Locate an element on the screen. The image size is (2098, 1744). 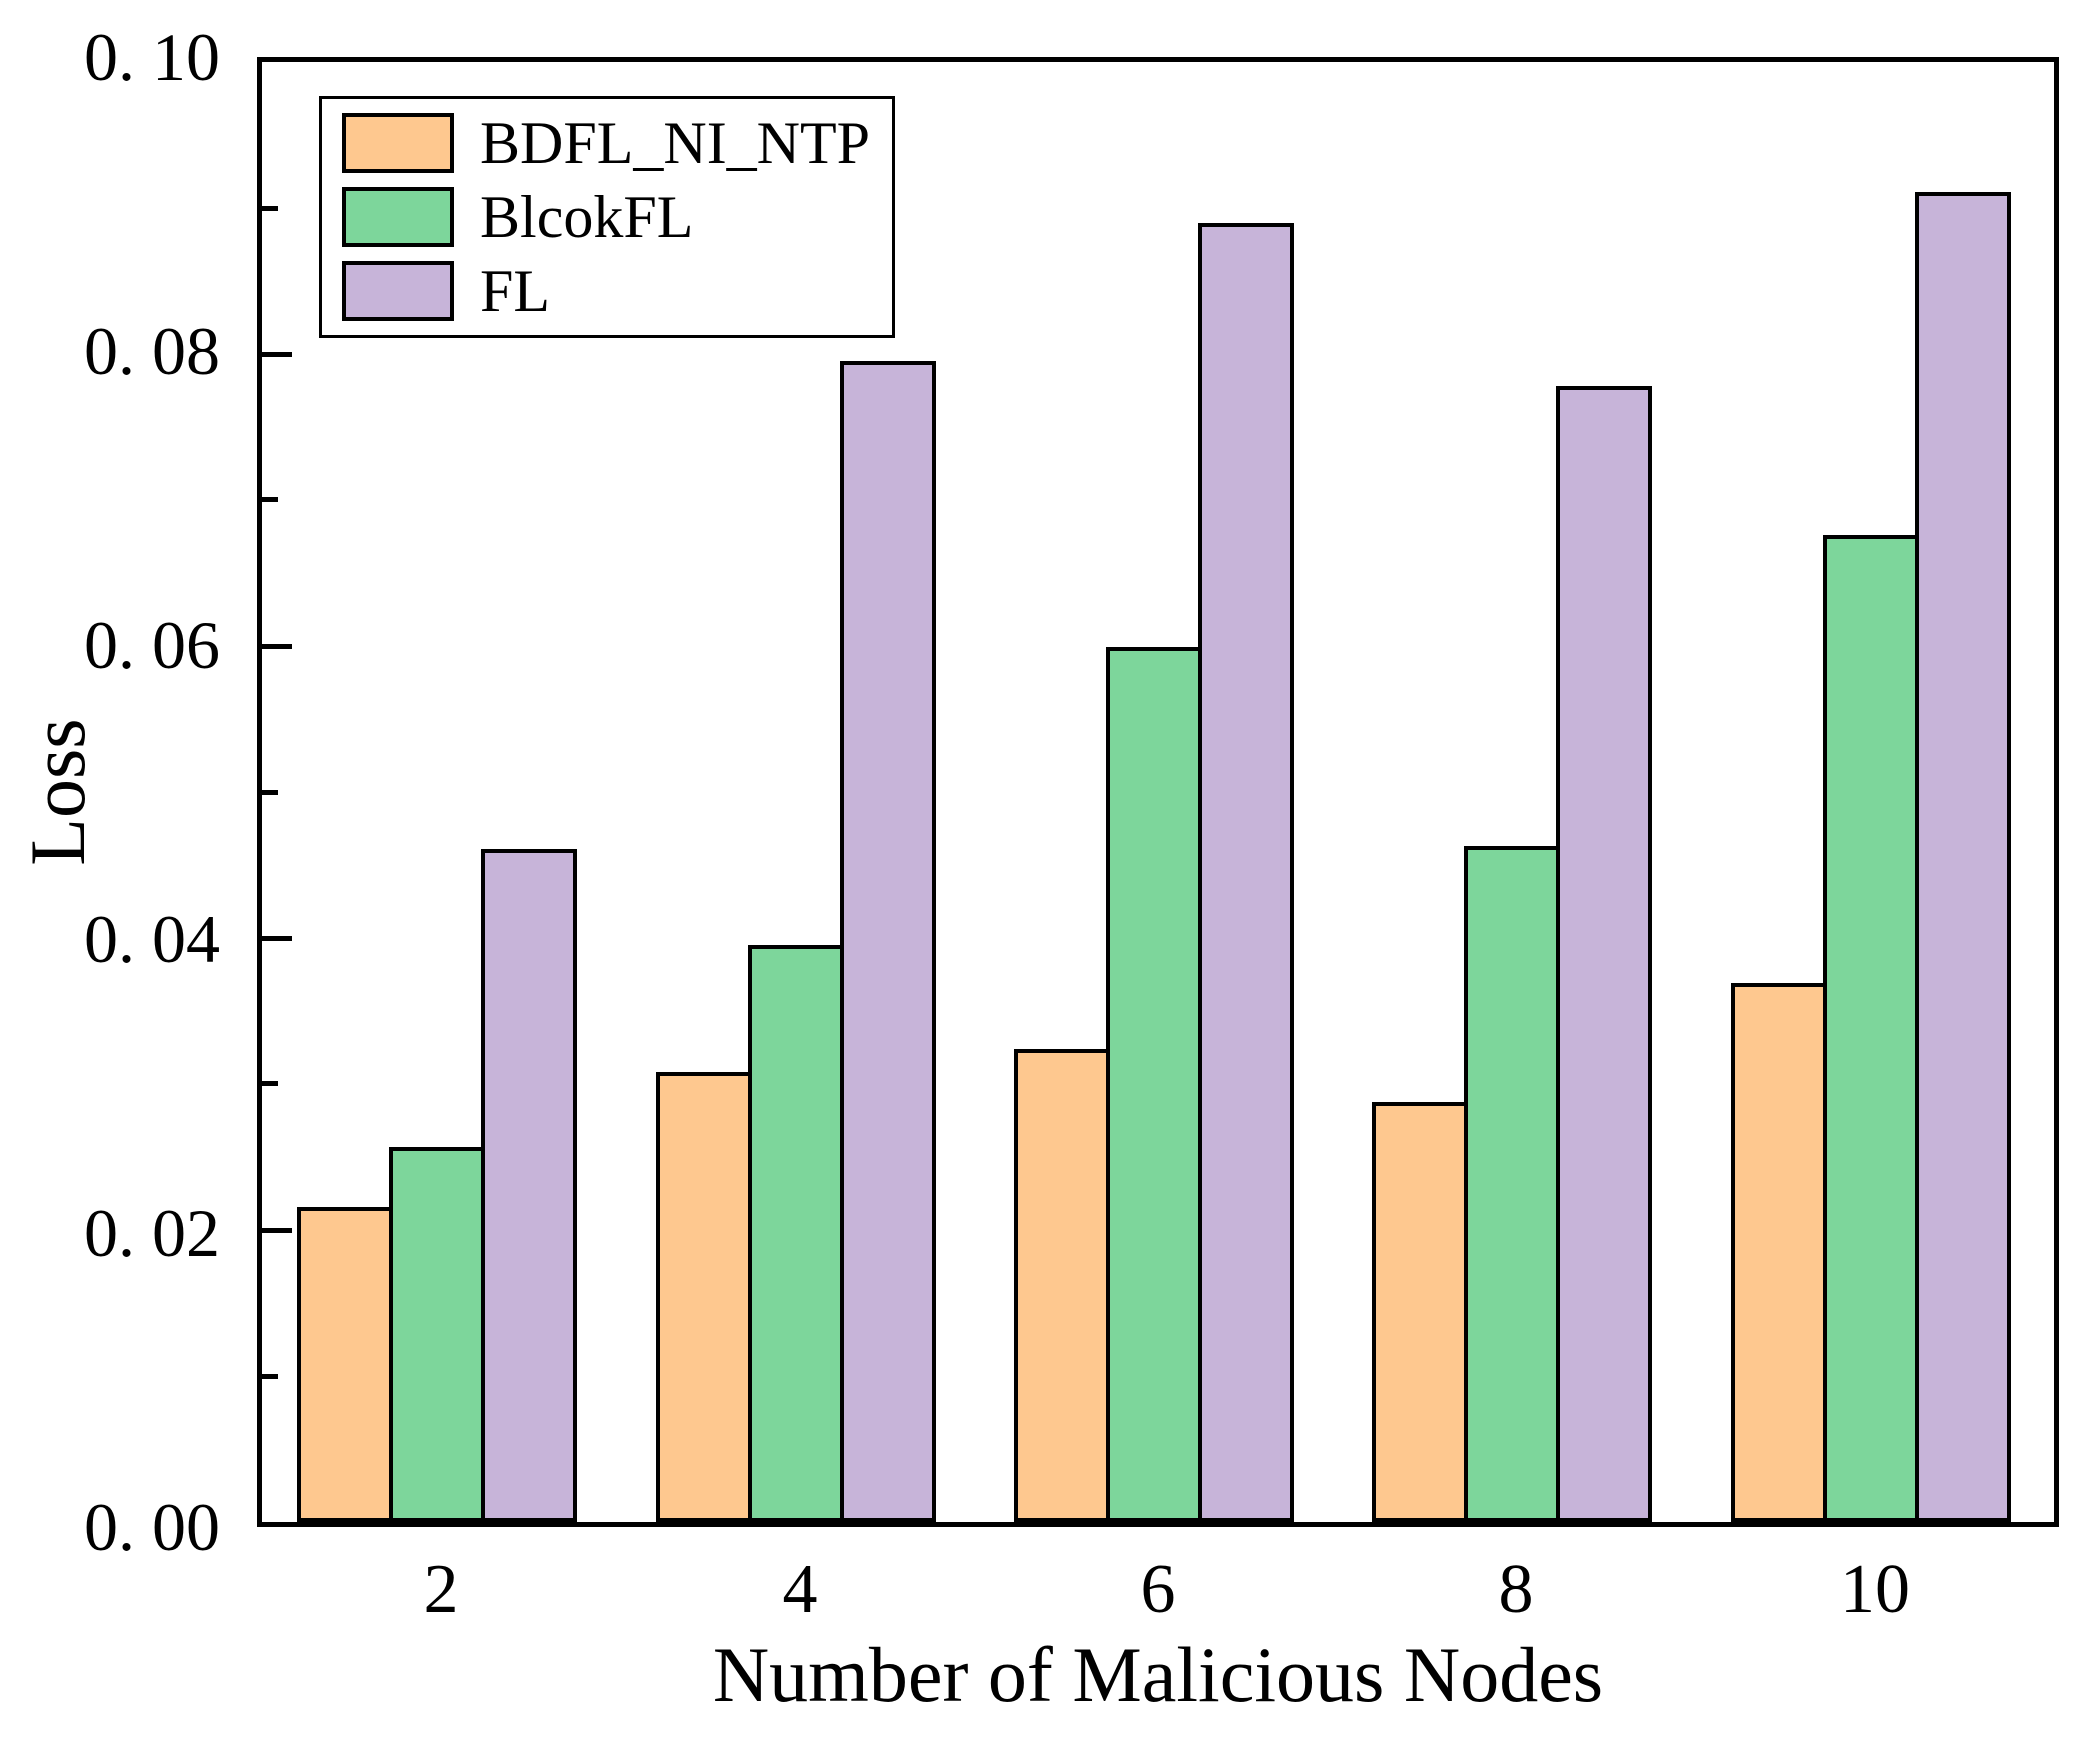
y-axis-label: Loss is located at coordinates (57, 792).